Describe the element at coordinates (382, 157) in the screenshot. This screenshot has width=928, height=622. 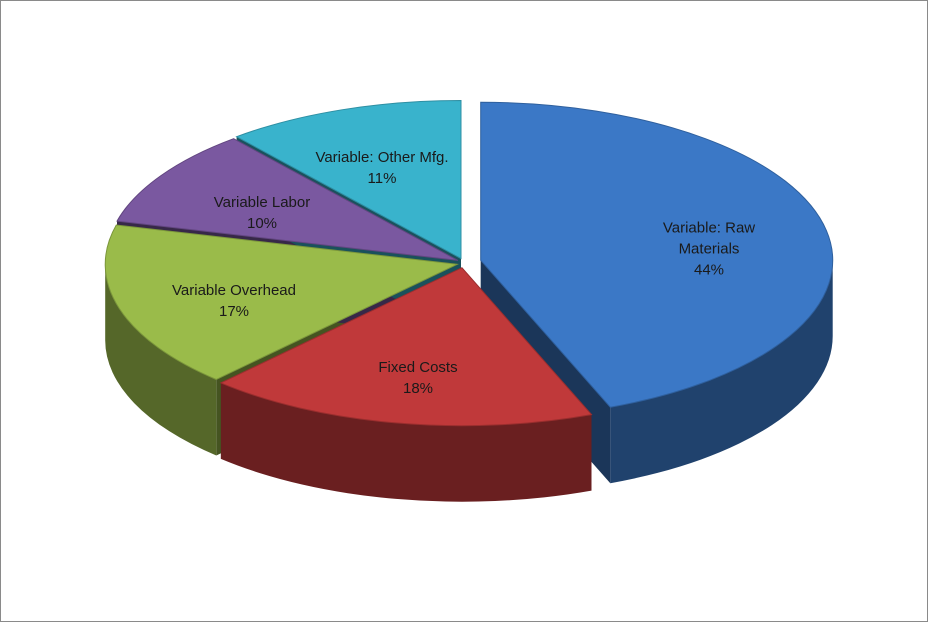
I see `category-label: Variable: Other Mfg.` at that location.